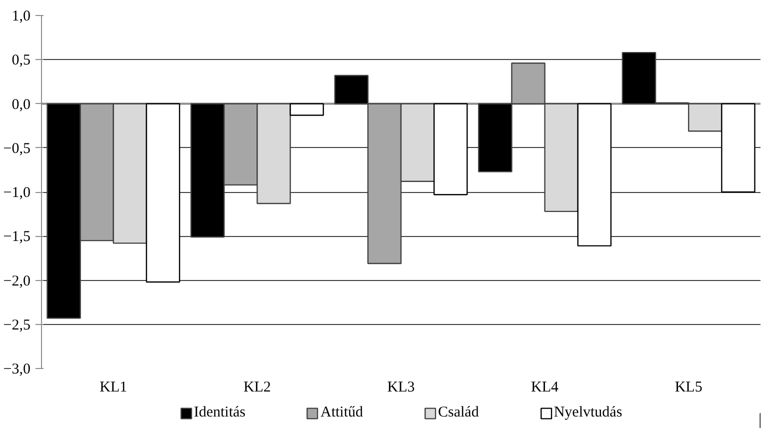  Describe the element at coordinates (17, 325) in the screenshot. I see `y-tick-label: −2,5` at that location.